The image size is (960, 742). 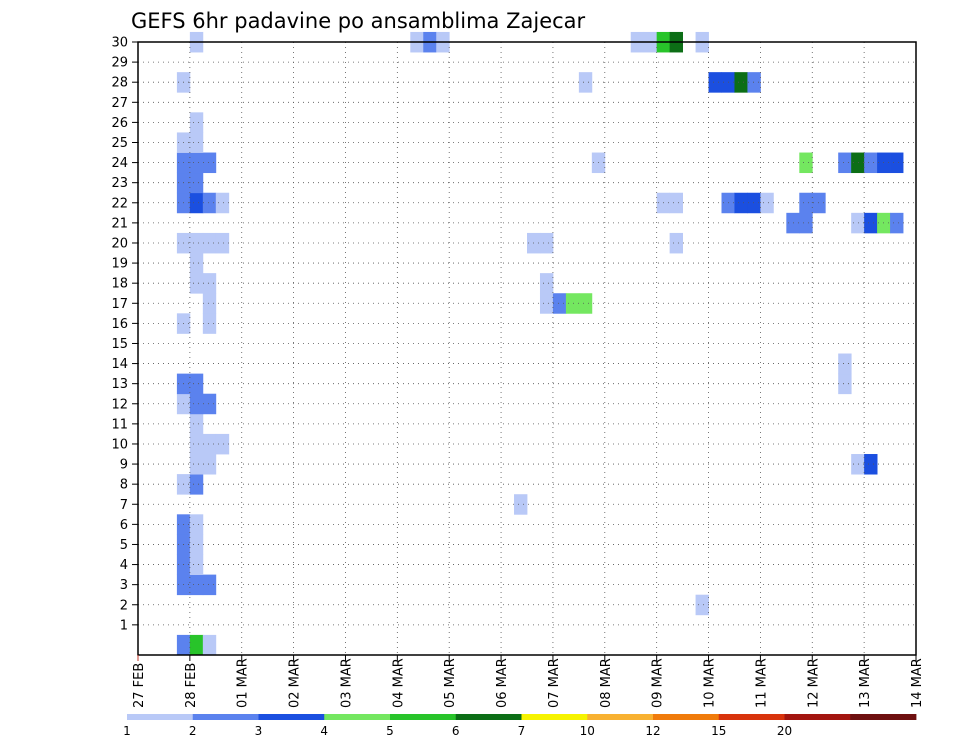 I want to click on y-tick-label: 1, so click(x=124, y=625).